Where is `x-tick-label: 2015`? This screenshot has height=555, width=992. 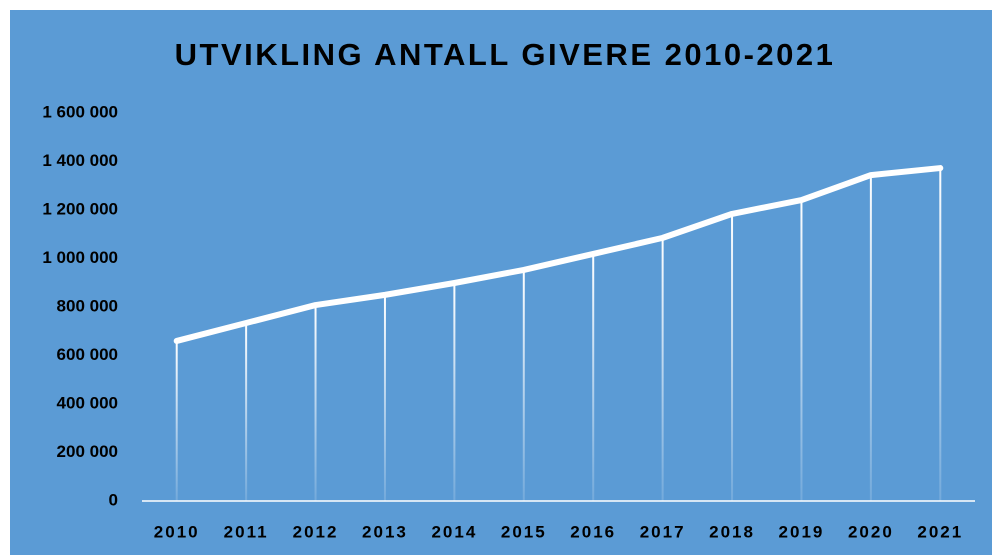
x-tick-label: 2015 is located at coordinates (524, 531).